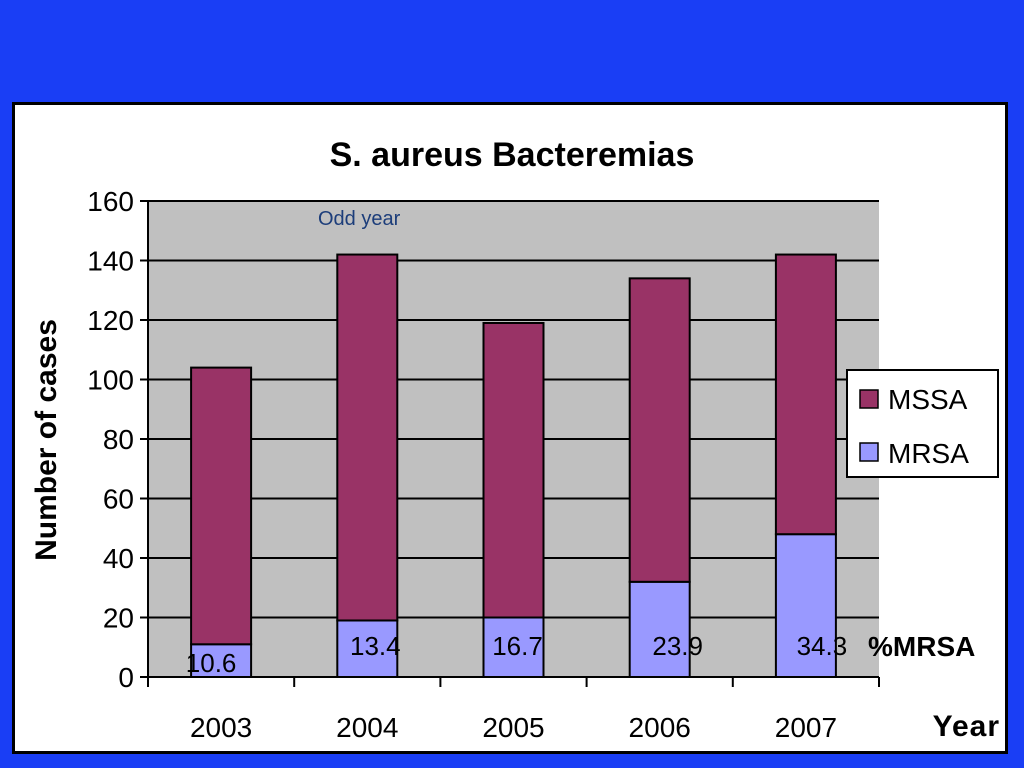 The image size is (1024, 768). I want to click on data-label-2005: 16.7, so click(517, 646).